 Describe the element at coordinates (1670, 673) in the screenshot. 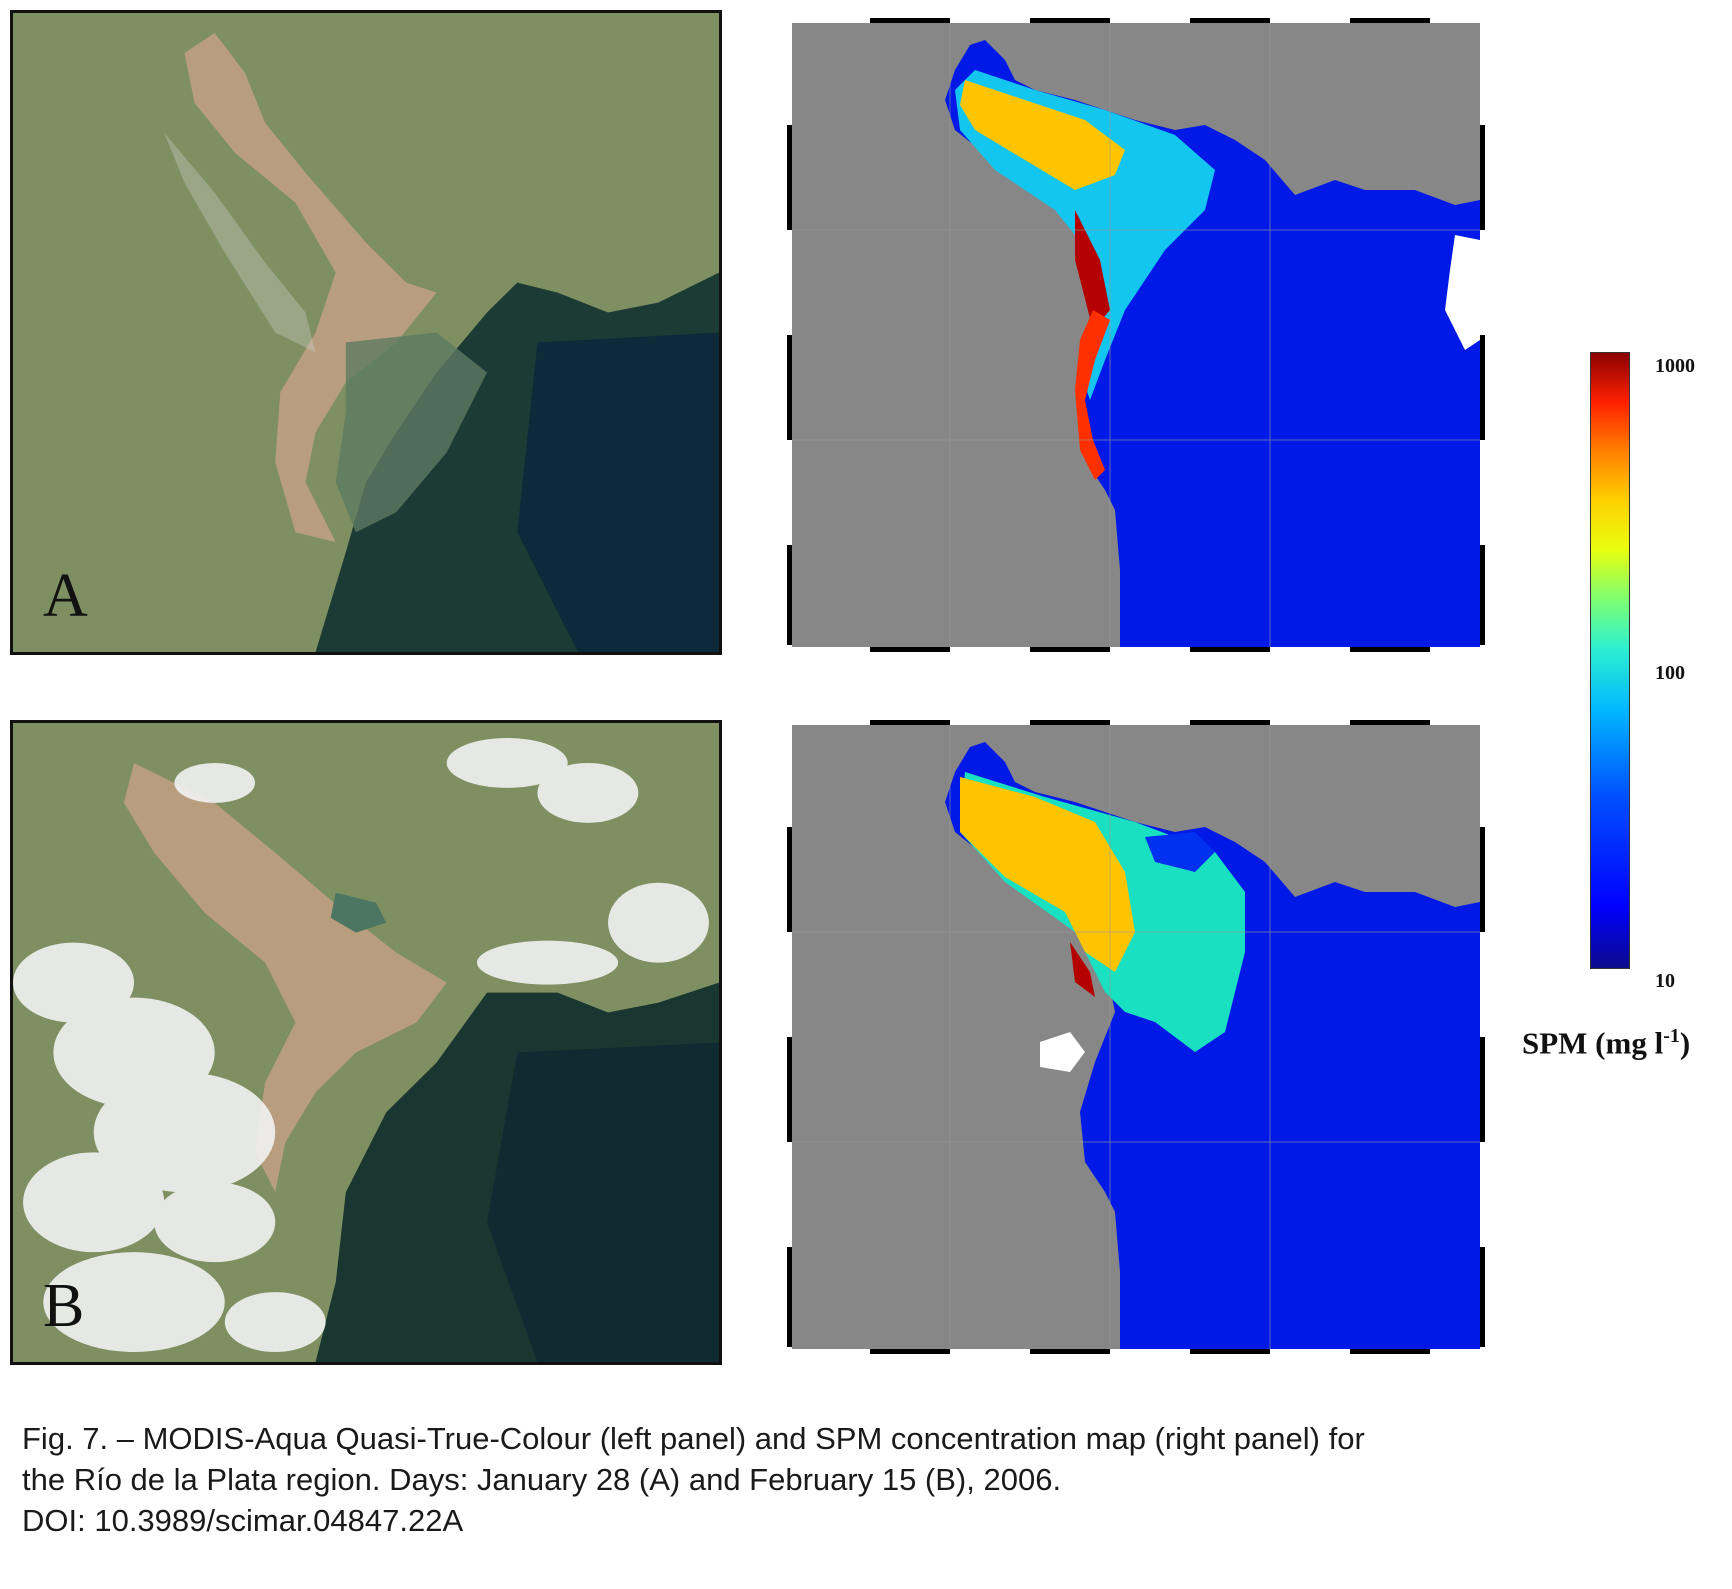

I see `colorbar-tick-100: 100` at that location.